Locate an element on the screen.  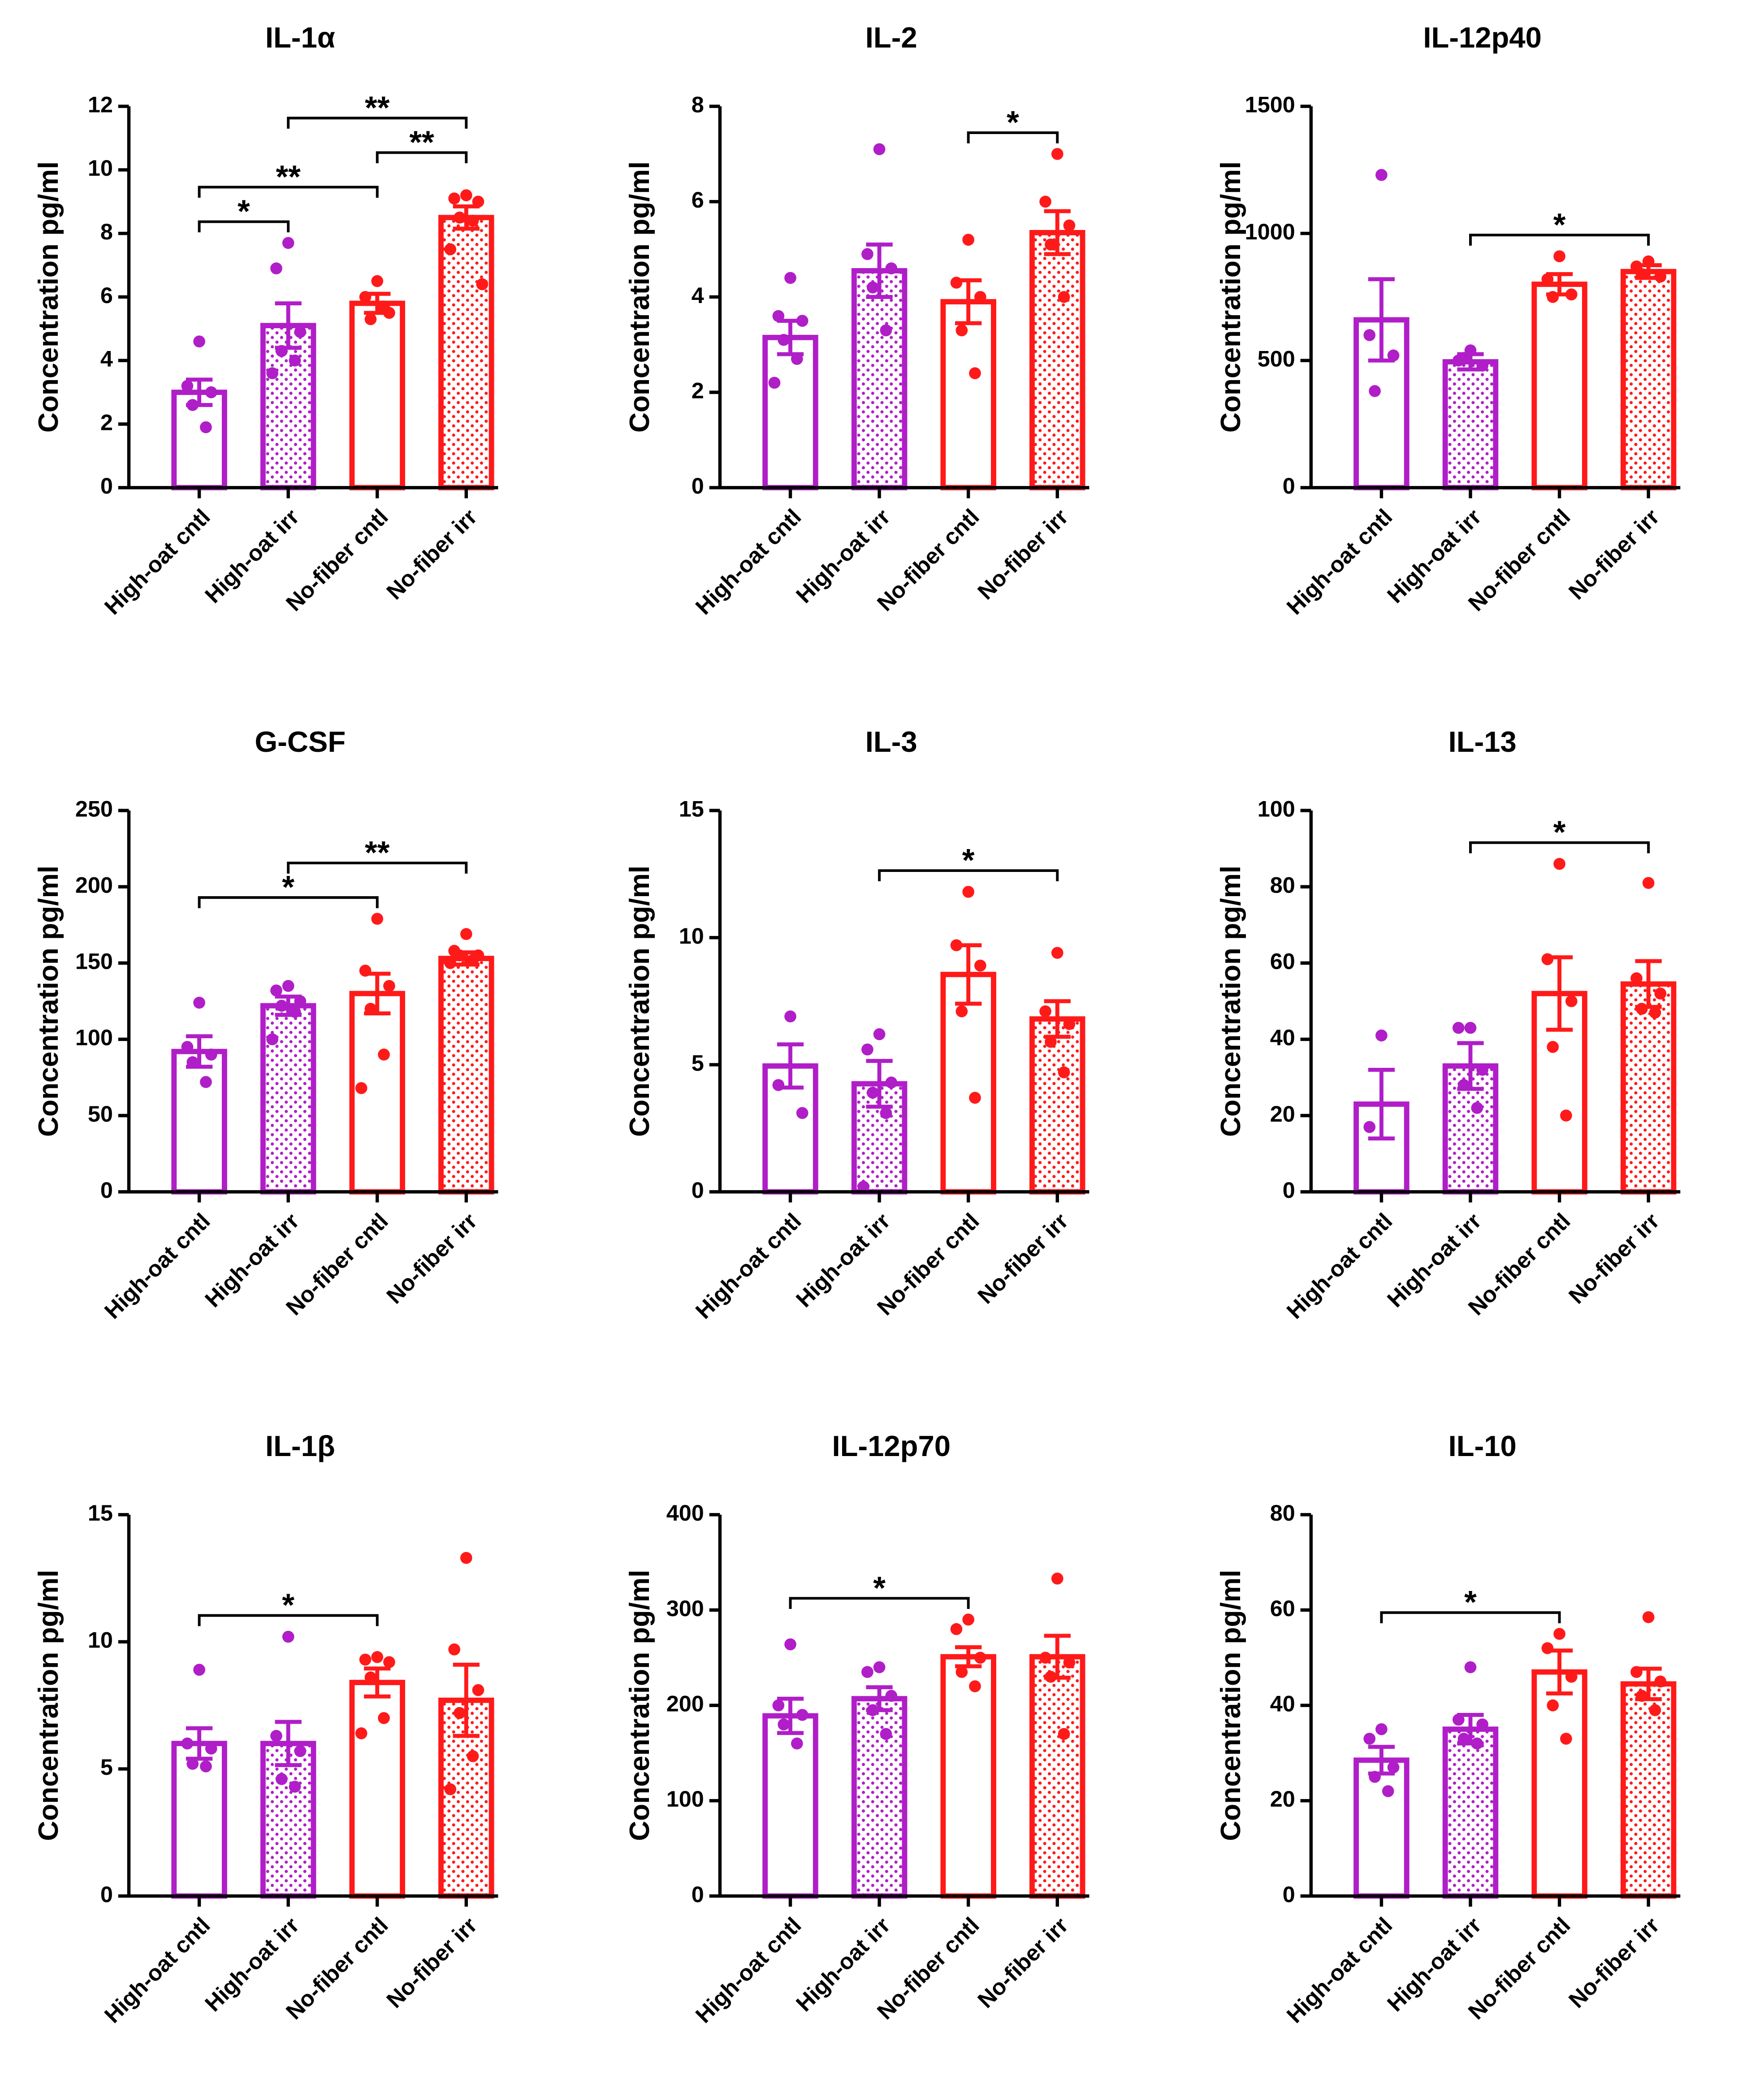
chart-title: IL-1β is located at coordinates (300, 1446).